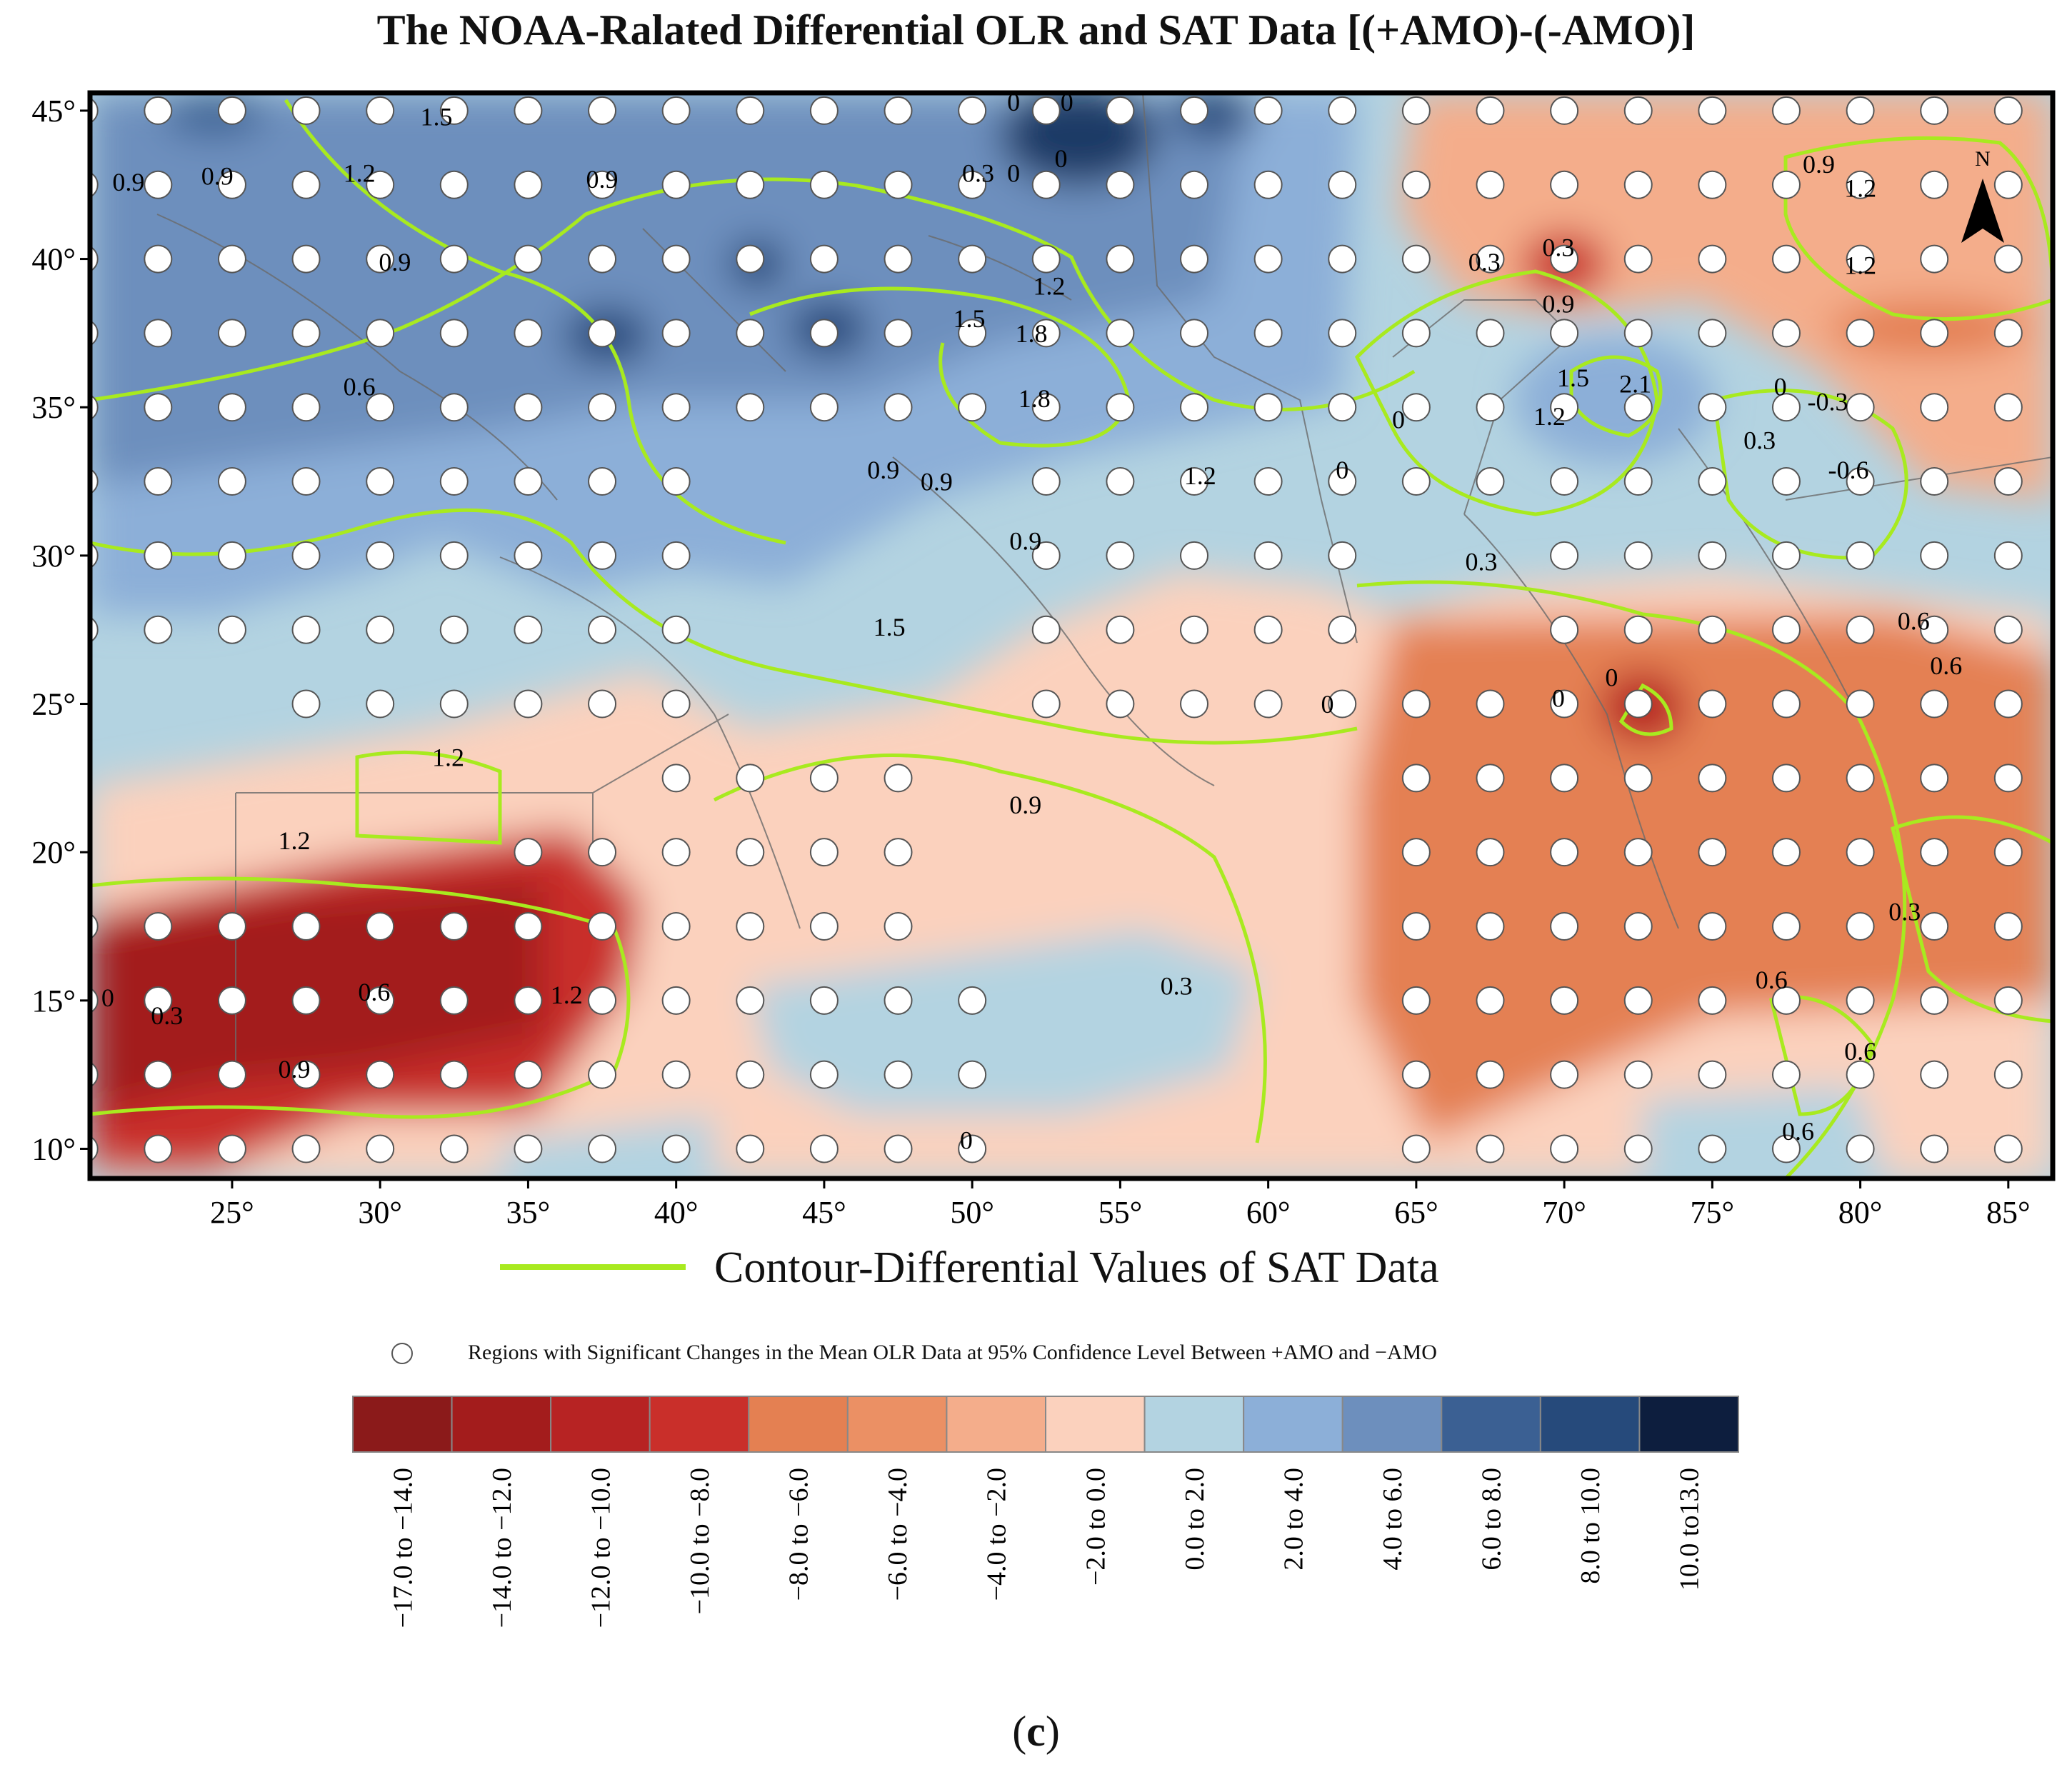 The width and height of the screenshot is (2072, 1777). What do you see at coordinates (970, 318) in the screenshot?
I see `contour-label: 1.5` at bounding box center [970, 318].